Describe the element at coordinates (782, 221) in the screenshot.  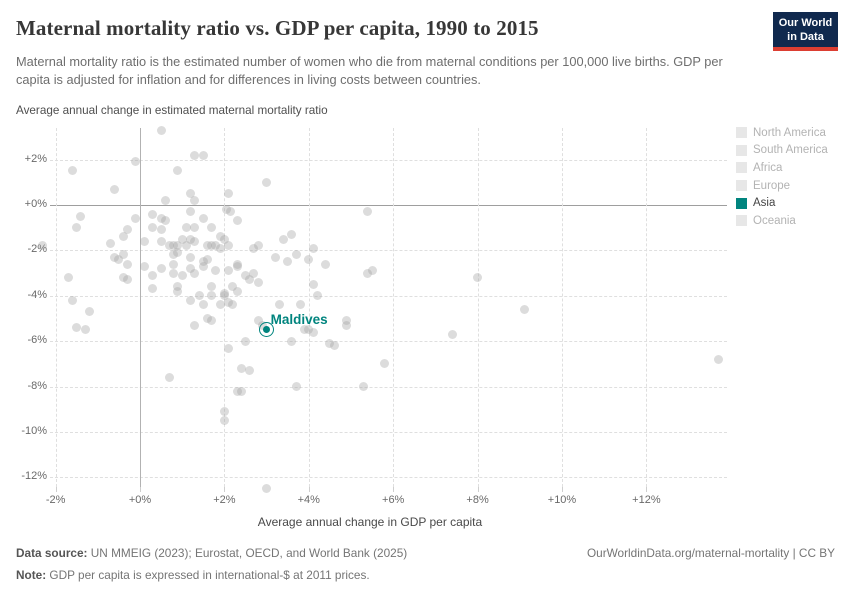
I see `legend-item-oceania: Oceania` at that location.